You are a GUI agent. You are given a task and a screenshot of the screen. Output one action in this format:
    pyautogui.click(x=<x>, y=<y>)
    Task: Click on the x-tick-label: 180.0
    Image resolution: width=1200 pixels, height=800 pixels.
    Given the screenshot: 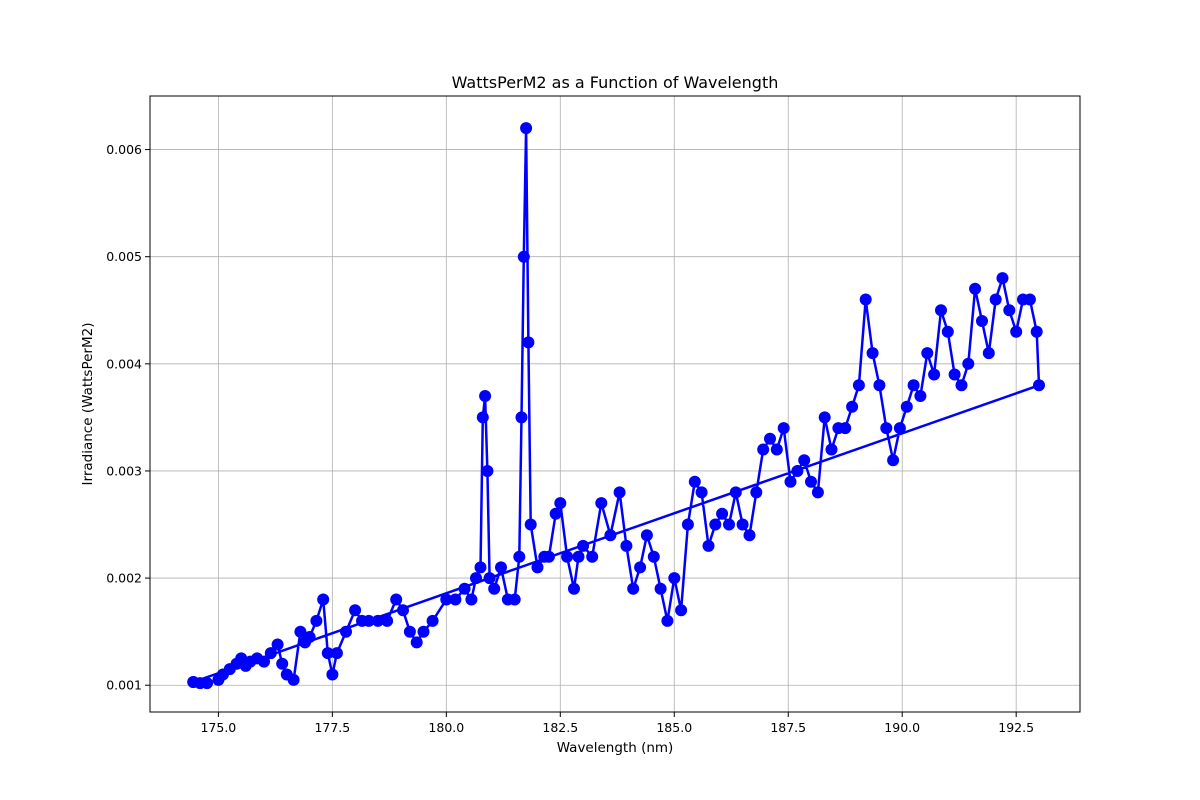 What is the action you would take?
    pyautogui.click(x=446, y=727)
    